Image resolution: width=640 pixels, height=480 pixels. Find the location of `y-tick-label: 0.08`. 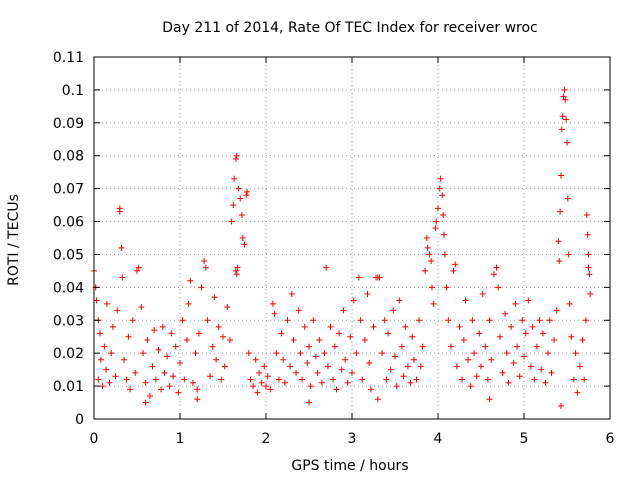

y-tick-label: 0.08 is located at coordinates (68, 157).